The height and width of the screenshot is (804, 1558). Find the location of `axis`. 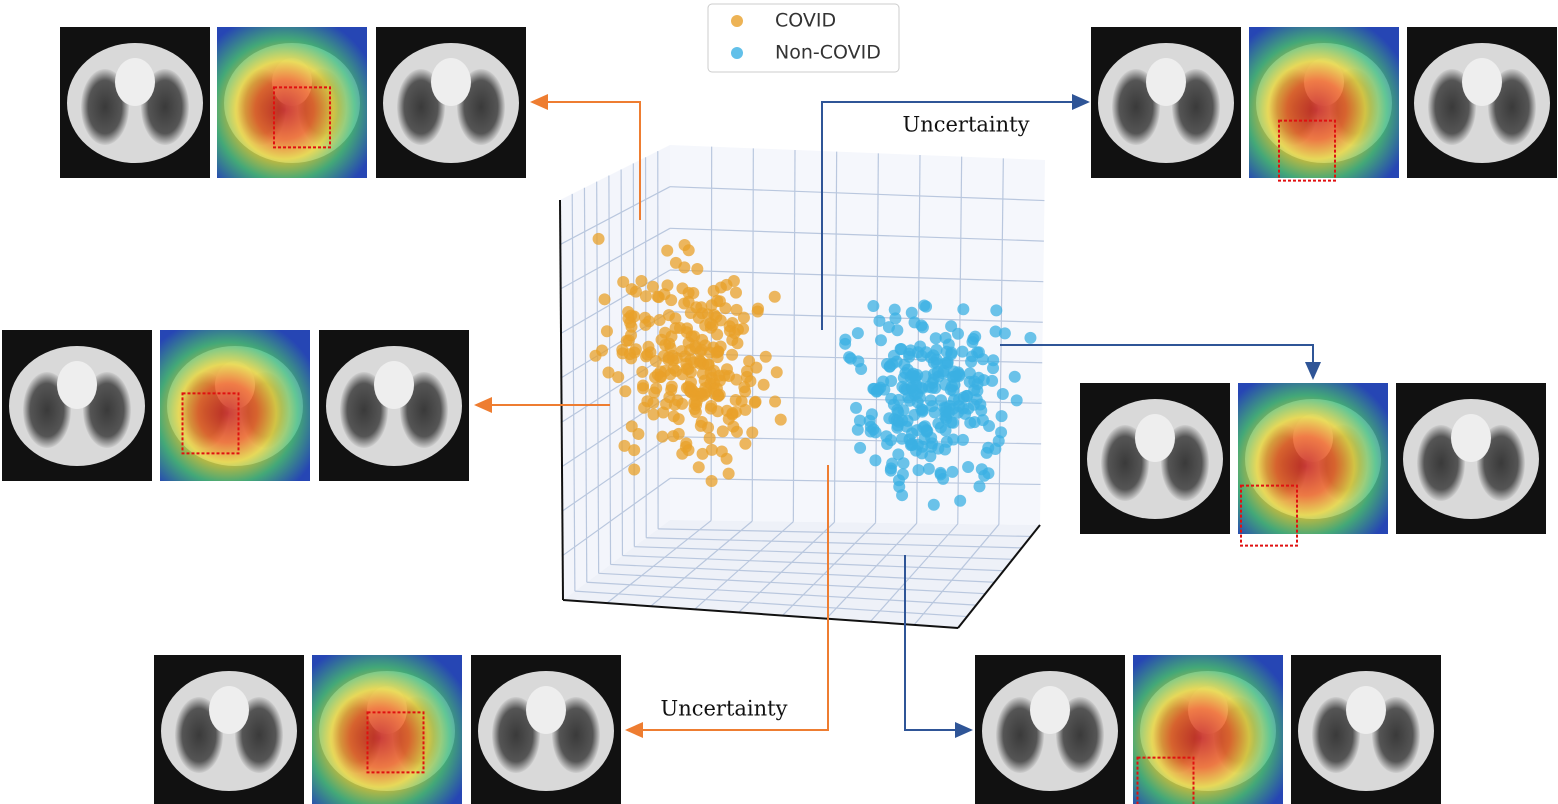

axis is located at coordinates (561, 400).